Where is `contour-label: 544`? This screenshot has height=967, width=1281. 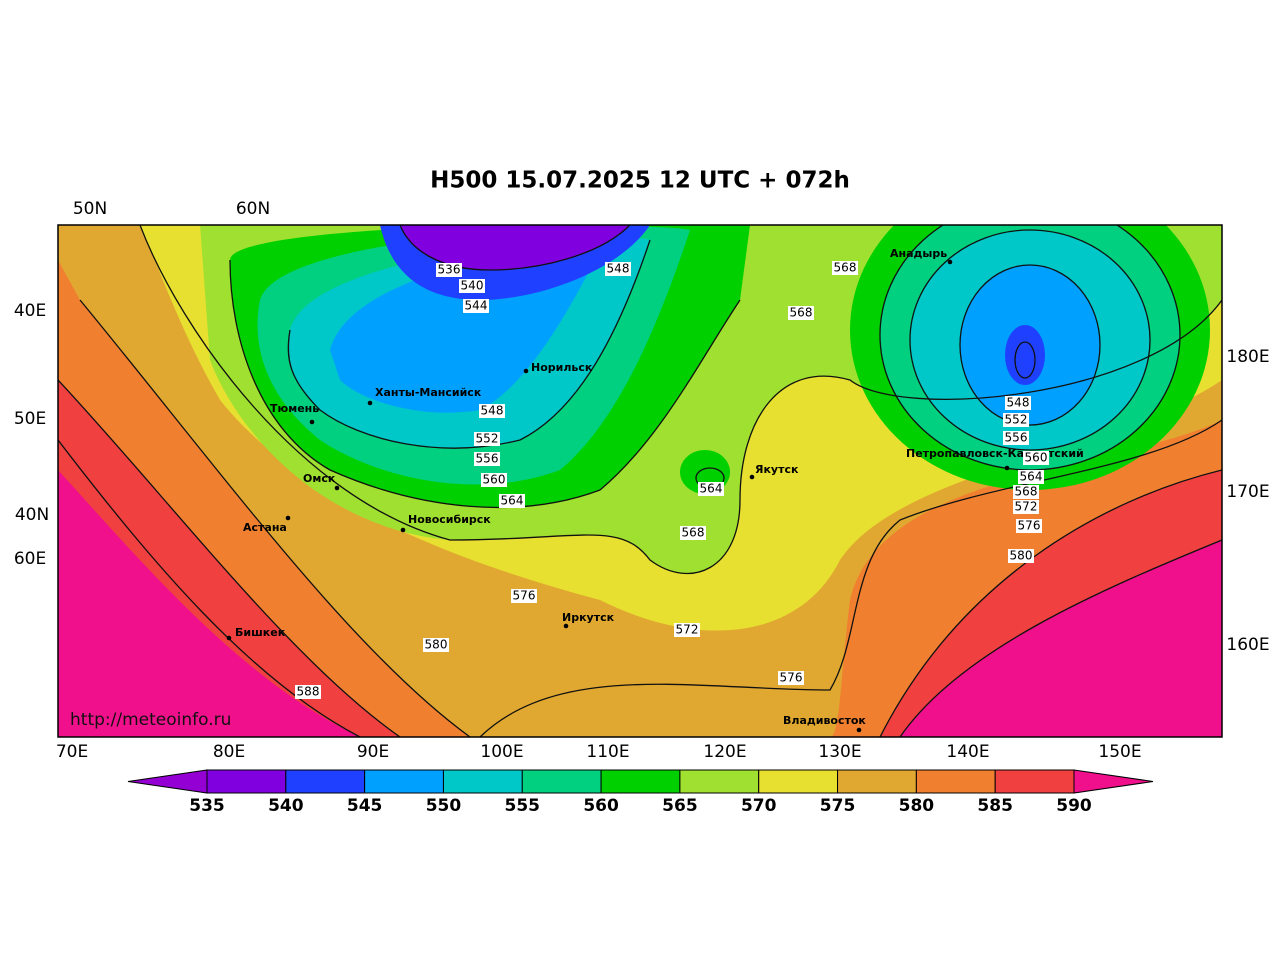 contour-label: 544 is located at coordinates (476, 306).